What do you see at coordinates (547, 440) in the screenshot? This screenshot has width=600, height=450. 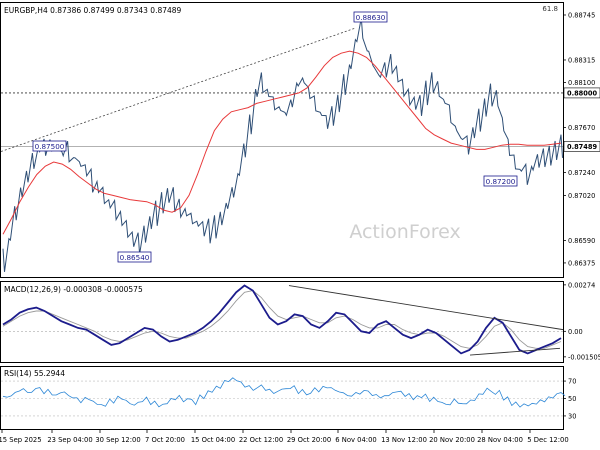 I see `x-tick-label: 5 Dec 12:00` at bounding box center [547, 440].